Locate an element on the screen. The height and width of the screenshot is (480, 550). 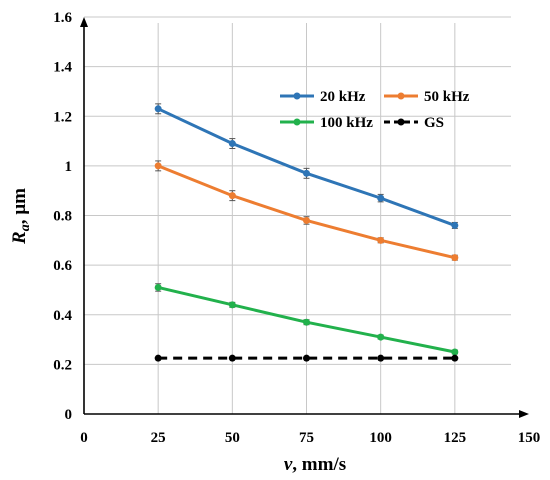
series-gs is located at coordinates (306, 358).